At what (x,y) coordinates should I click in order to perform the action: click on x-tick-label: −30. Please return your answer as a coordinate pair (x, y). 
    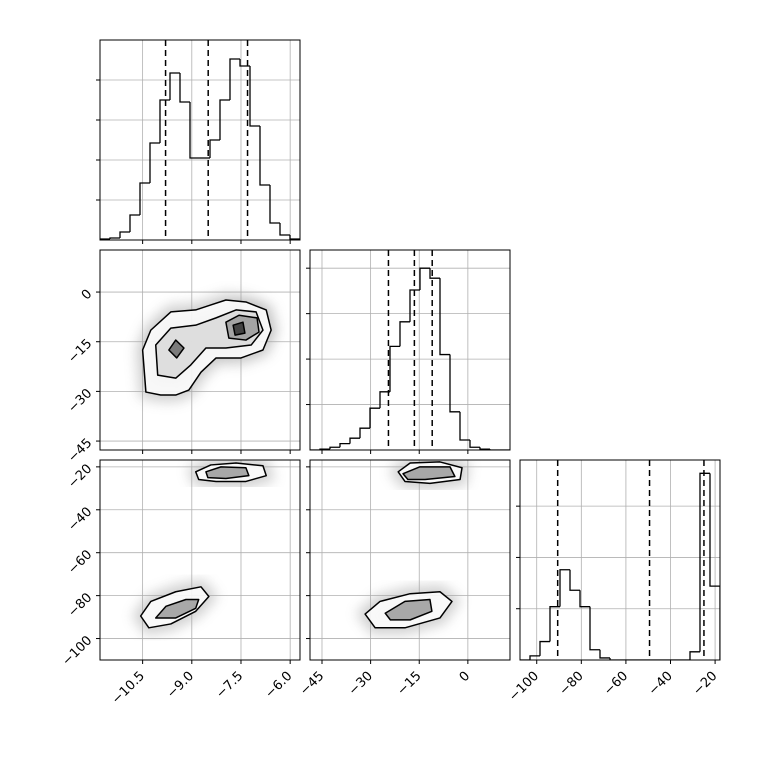
    Looking at the image, I should click on (361, 684).